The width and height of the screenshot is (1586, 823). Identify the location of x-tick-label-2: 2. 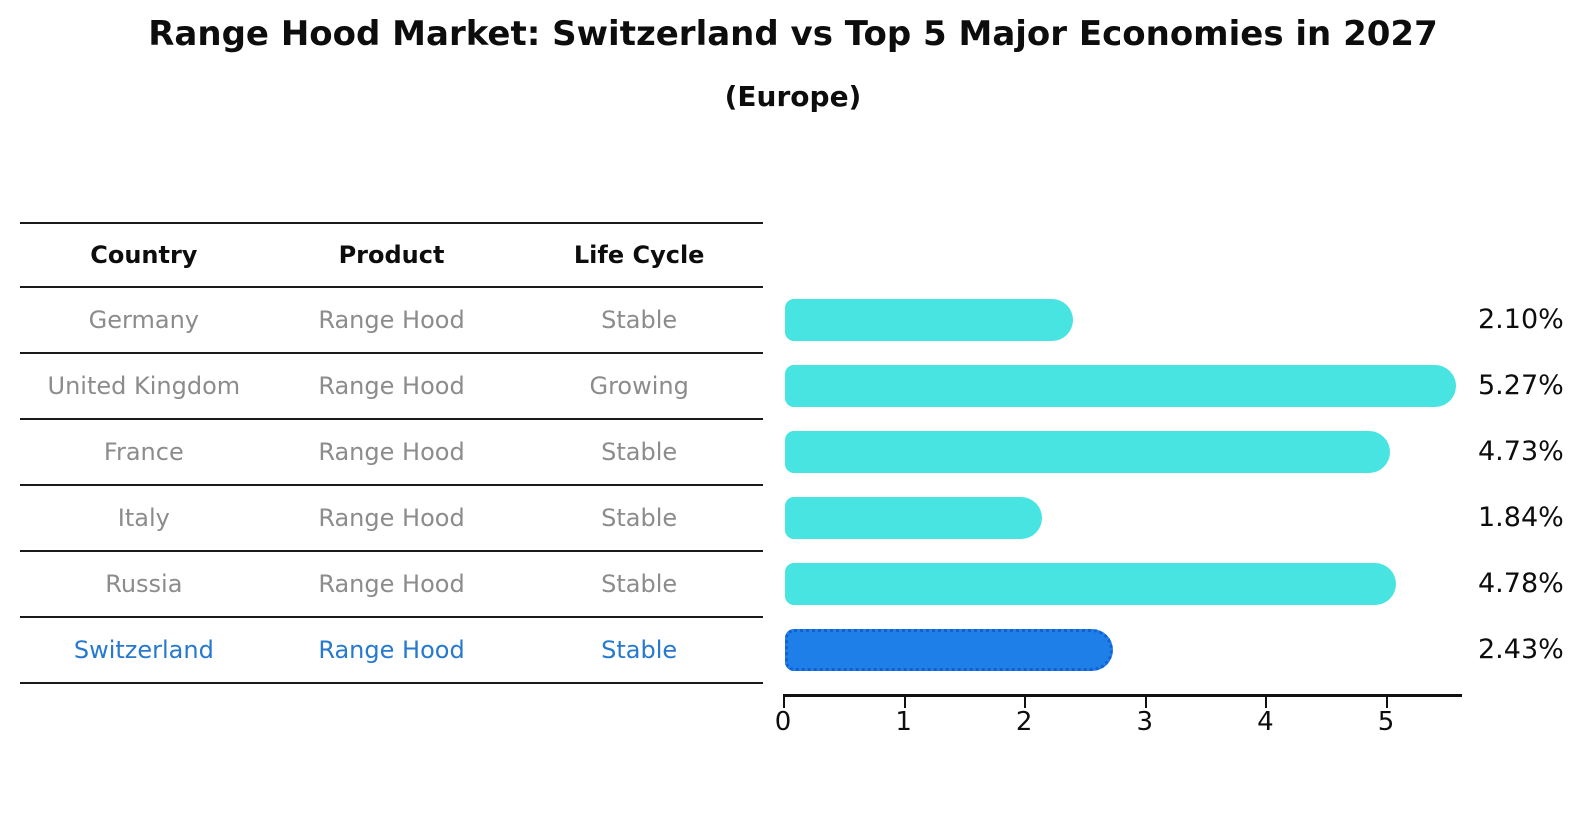
(1024, 722).